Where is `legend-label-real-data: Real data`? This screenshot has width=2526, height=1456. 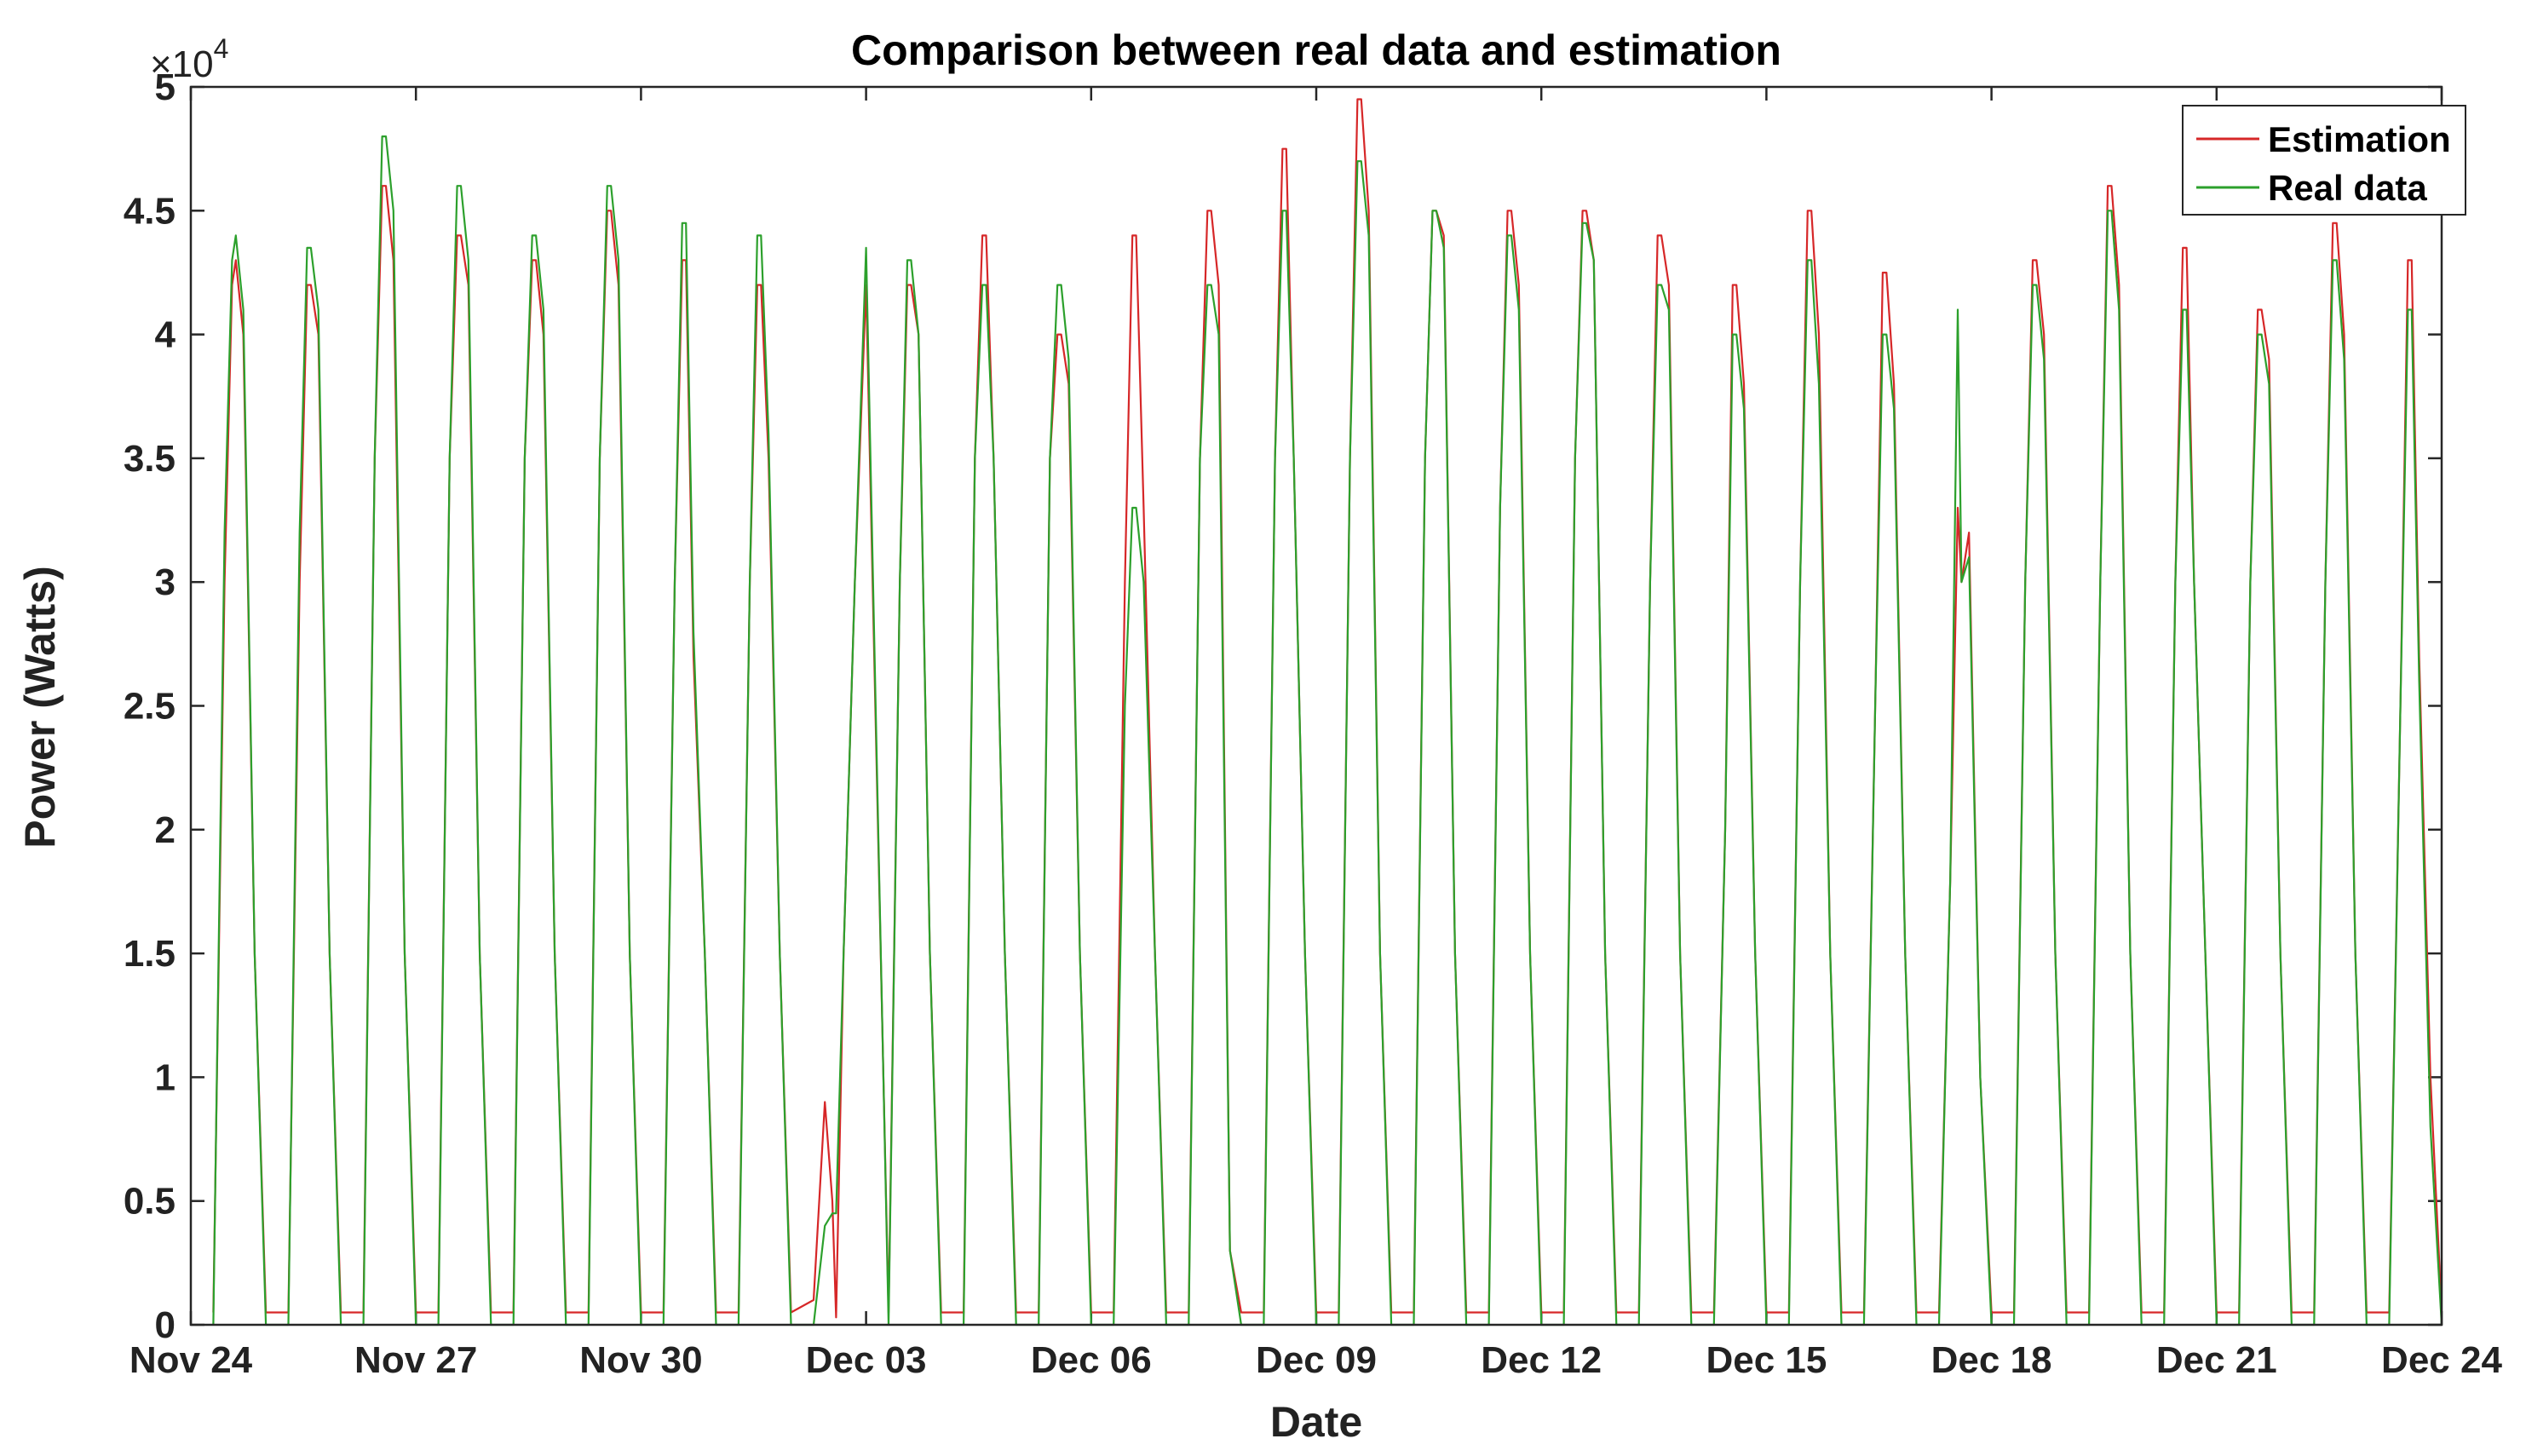 legend-label-real-data: Real data is located at coordinates (2347, 188).